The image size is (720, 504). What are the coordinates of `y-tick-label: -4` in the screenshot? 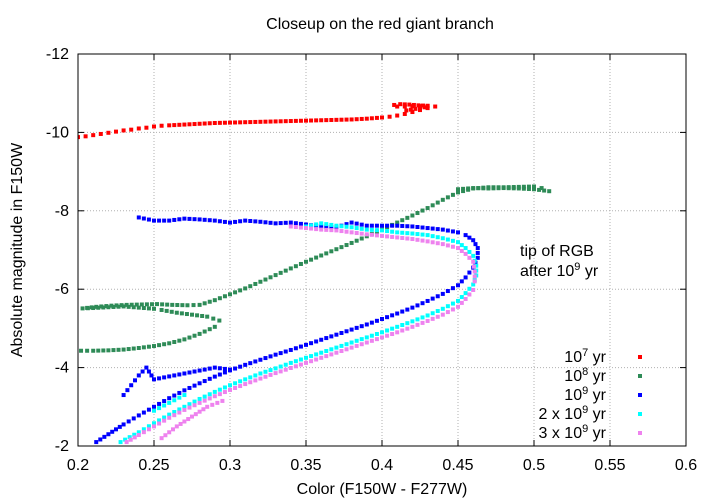 It's located at (62, 368).